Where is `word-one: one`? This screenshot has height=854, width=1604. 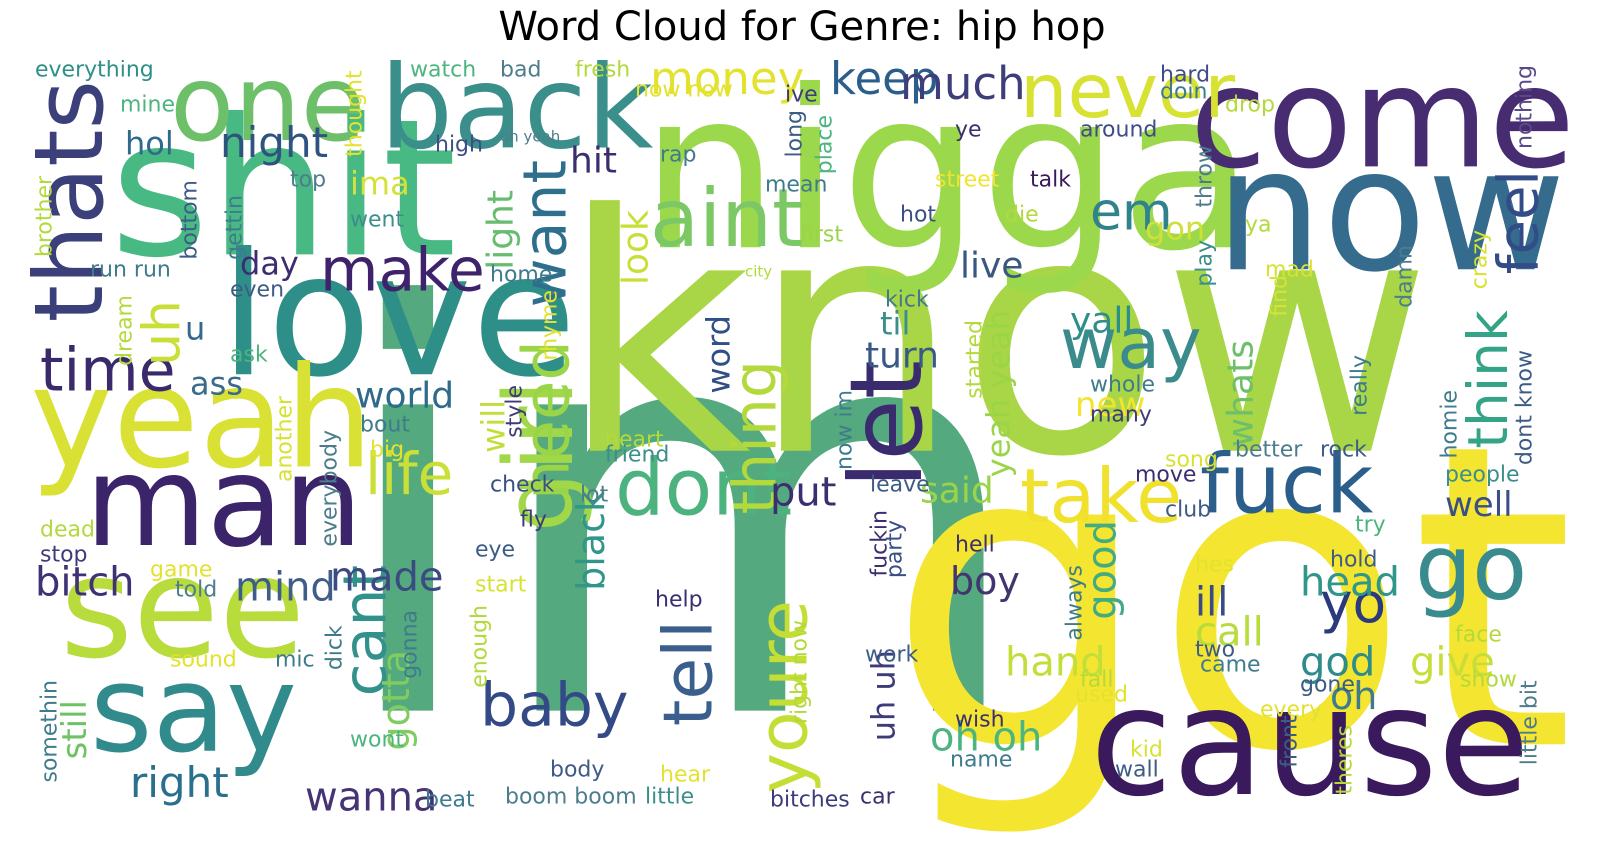 word-one: one is located at coordinates (267, 112).